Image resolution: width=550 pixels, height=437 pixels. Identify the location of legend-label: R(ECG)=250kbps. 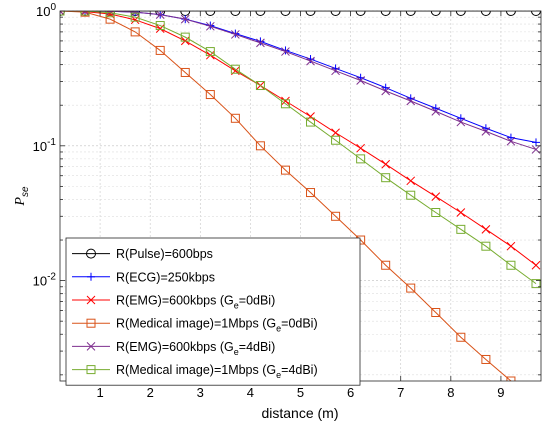
(165, 277).